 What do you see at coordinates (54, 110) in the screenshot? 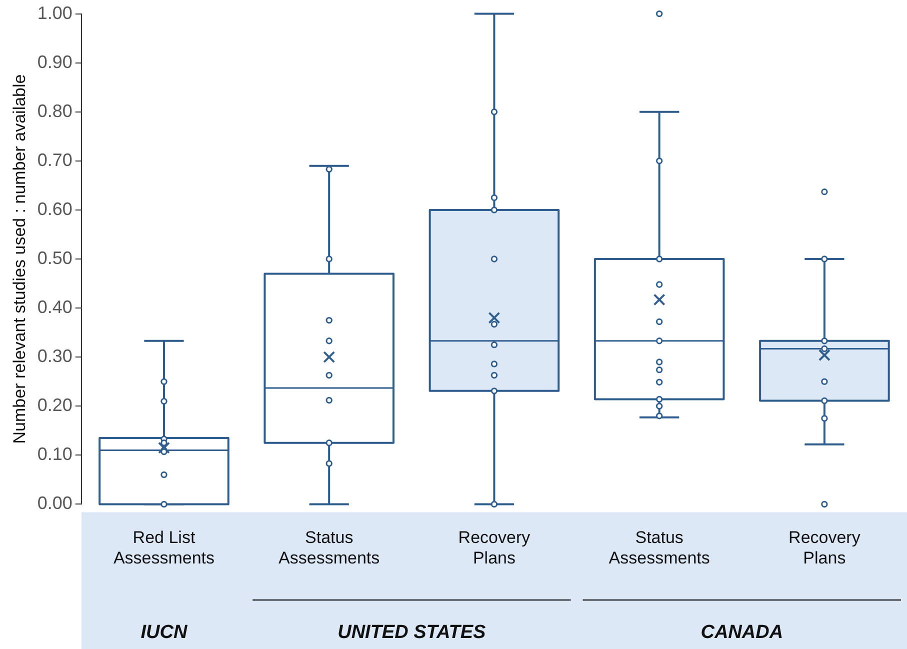
I see `y-tick-label: 0.80` at bounding box center [54, 110].